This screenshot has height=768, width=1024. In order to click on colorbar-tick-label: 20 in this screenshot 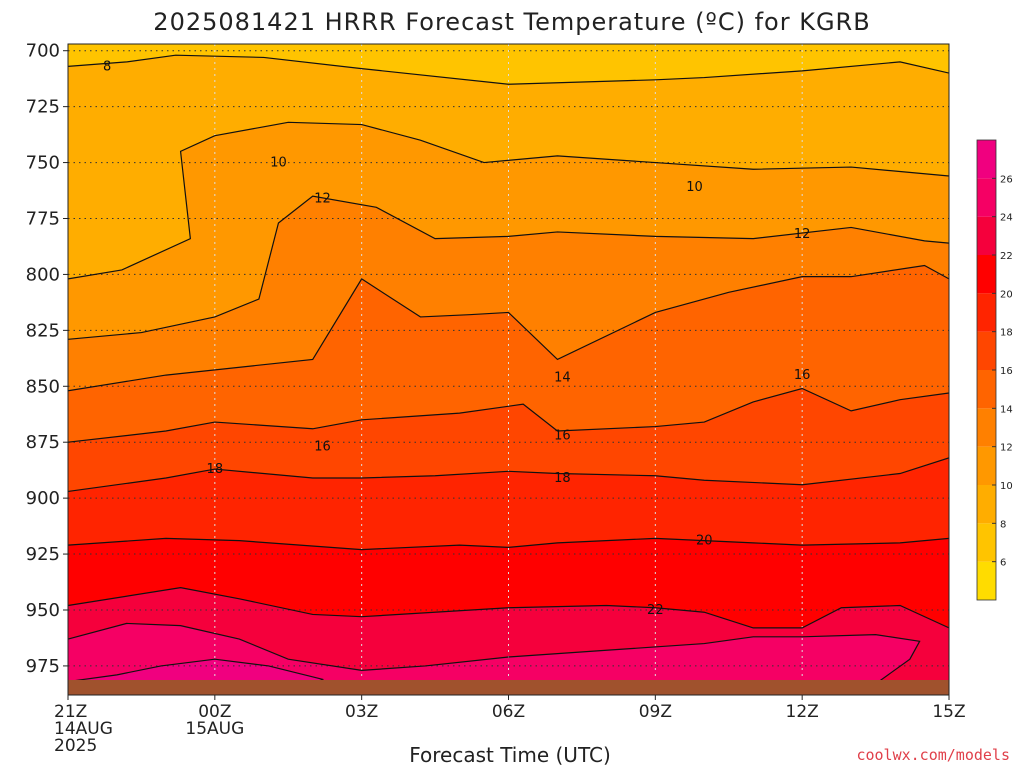, I will do `click(1006, 294)`.